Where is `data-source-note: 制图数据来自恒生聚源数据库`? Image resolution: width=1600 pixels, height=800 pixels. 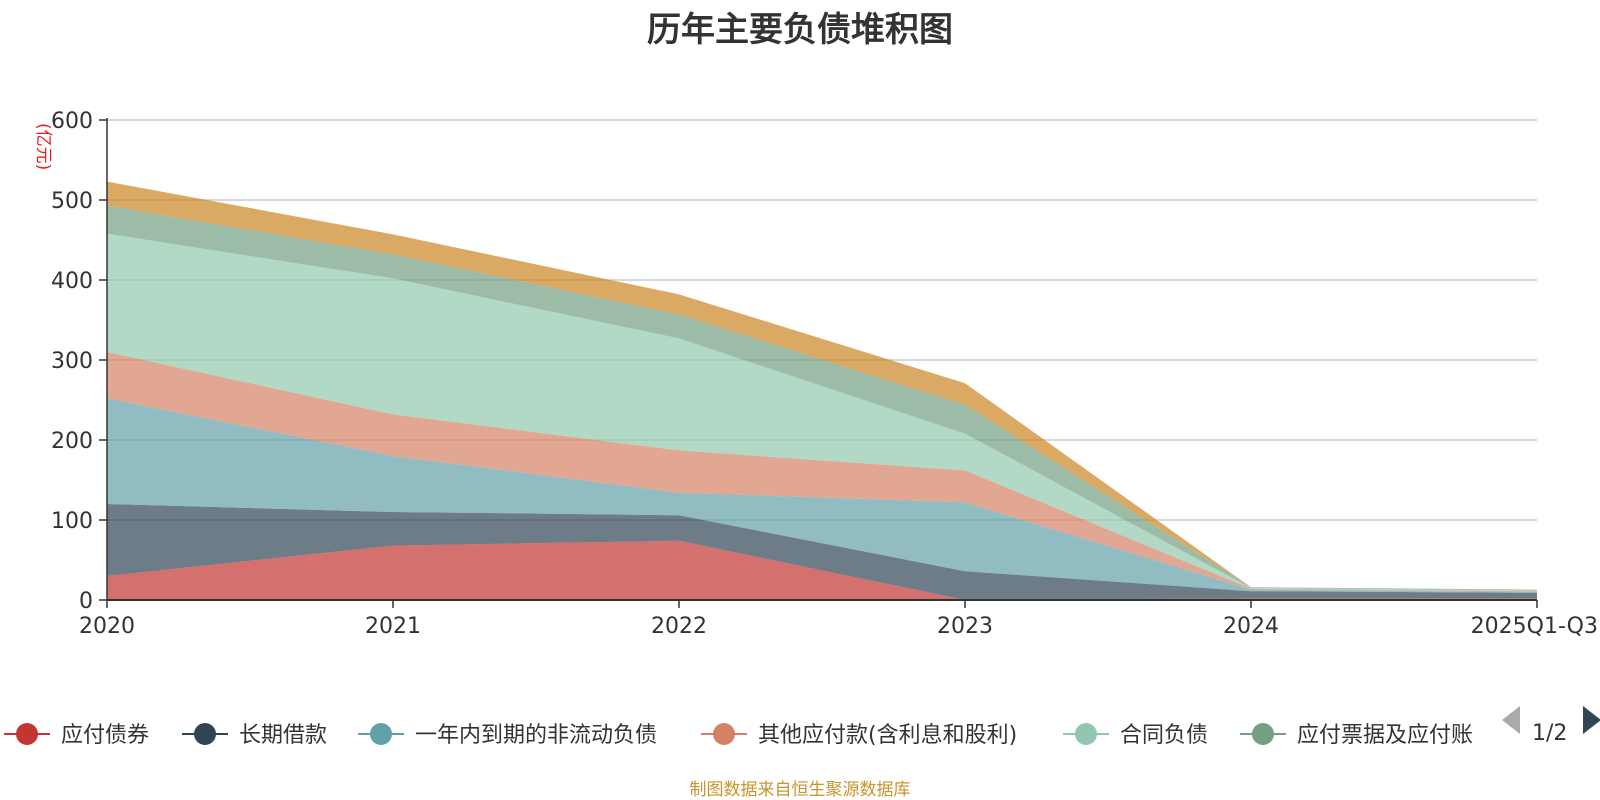 data-source-note: 制图数据来自恒生聚源数据库 is located at coordinates (800, 790).